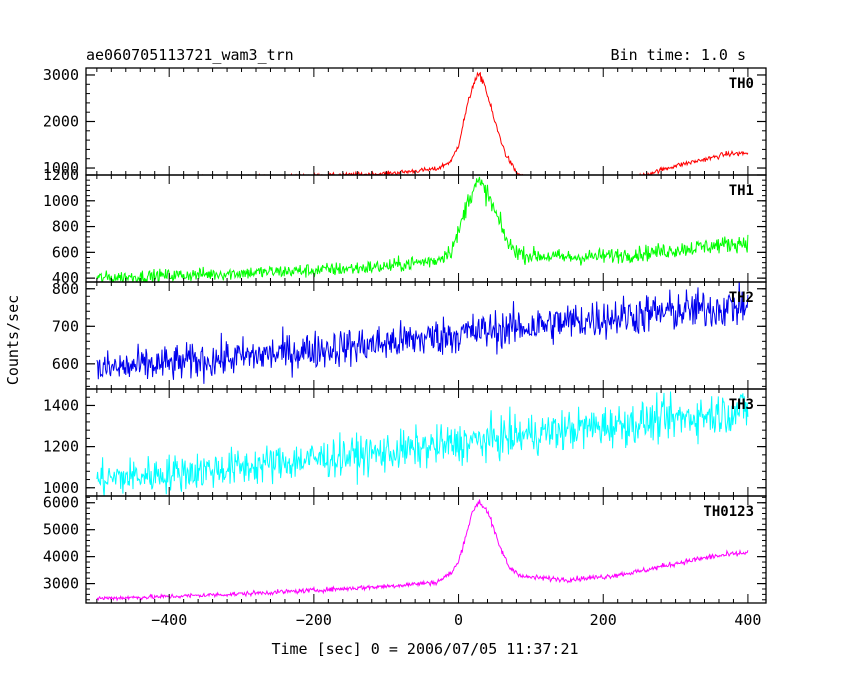 Image resolution: width=850 pixels, height=680 pixels. Describe the element at coordinates (61, 122) in the screenshot. I see `y-tick-label: 2000` at that location.